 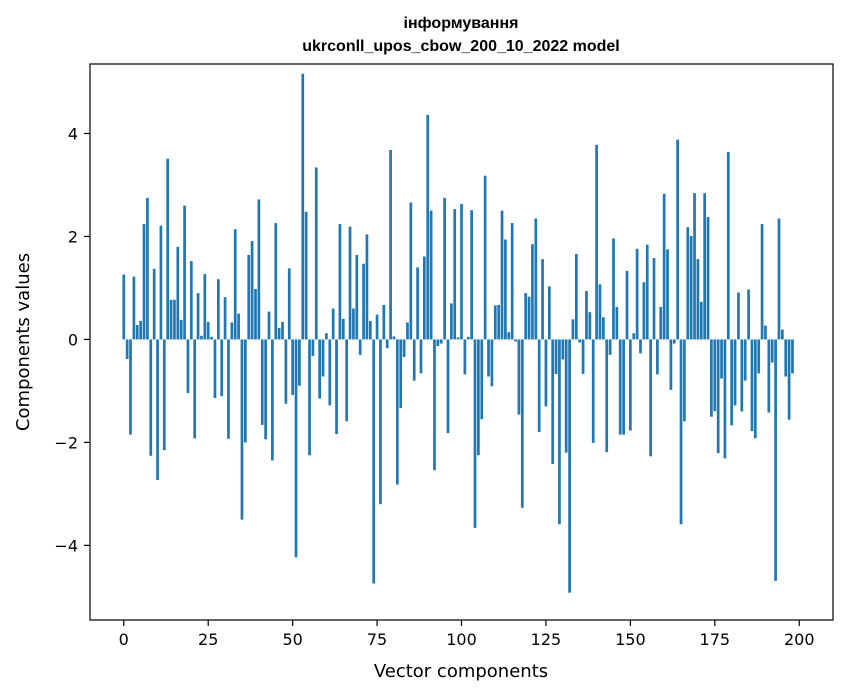 I want to click on x-tick-label: 100, so click(x=461, y=639).